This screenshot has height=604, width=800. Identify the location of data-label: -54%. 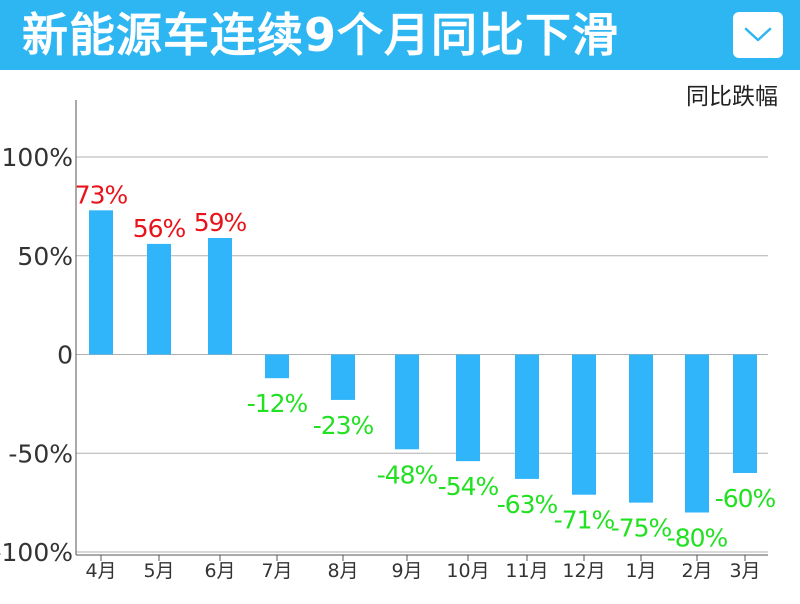
(468, 486).